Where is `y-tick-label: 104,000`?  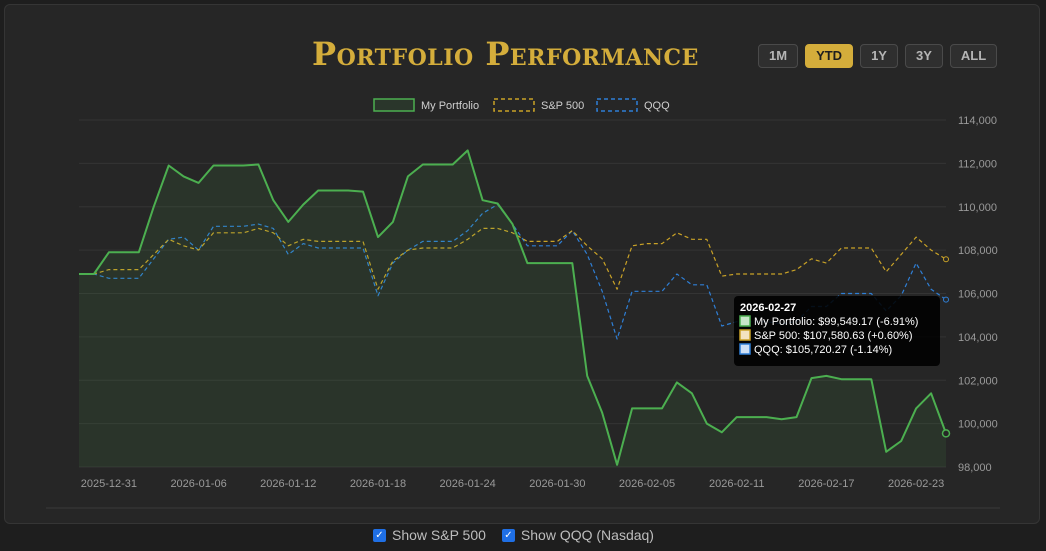
y-tick-label: 104,000 is located at coordinates (978, 338).